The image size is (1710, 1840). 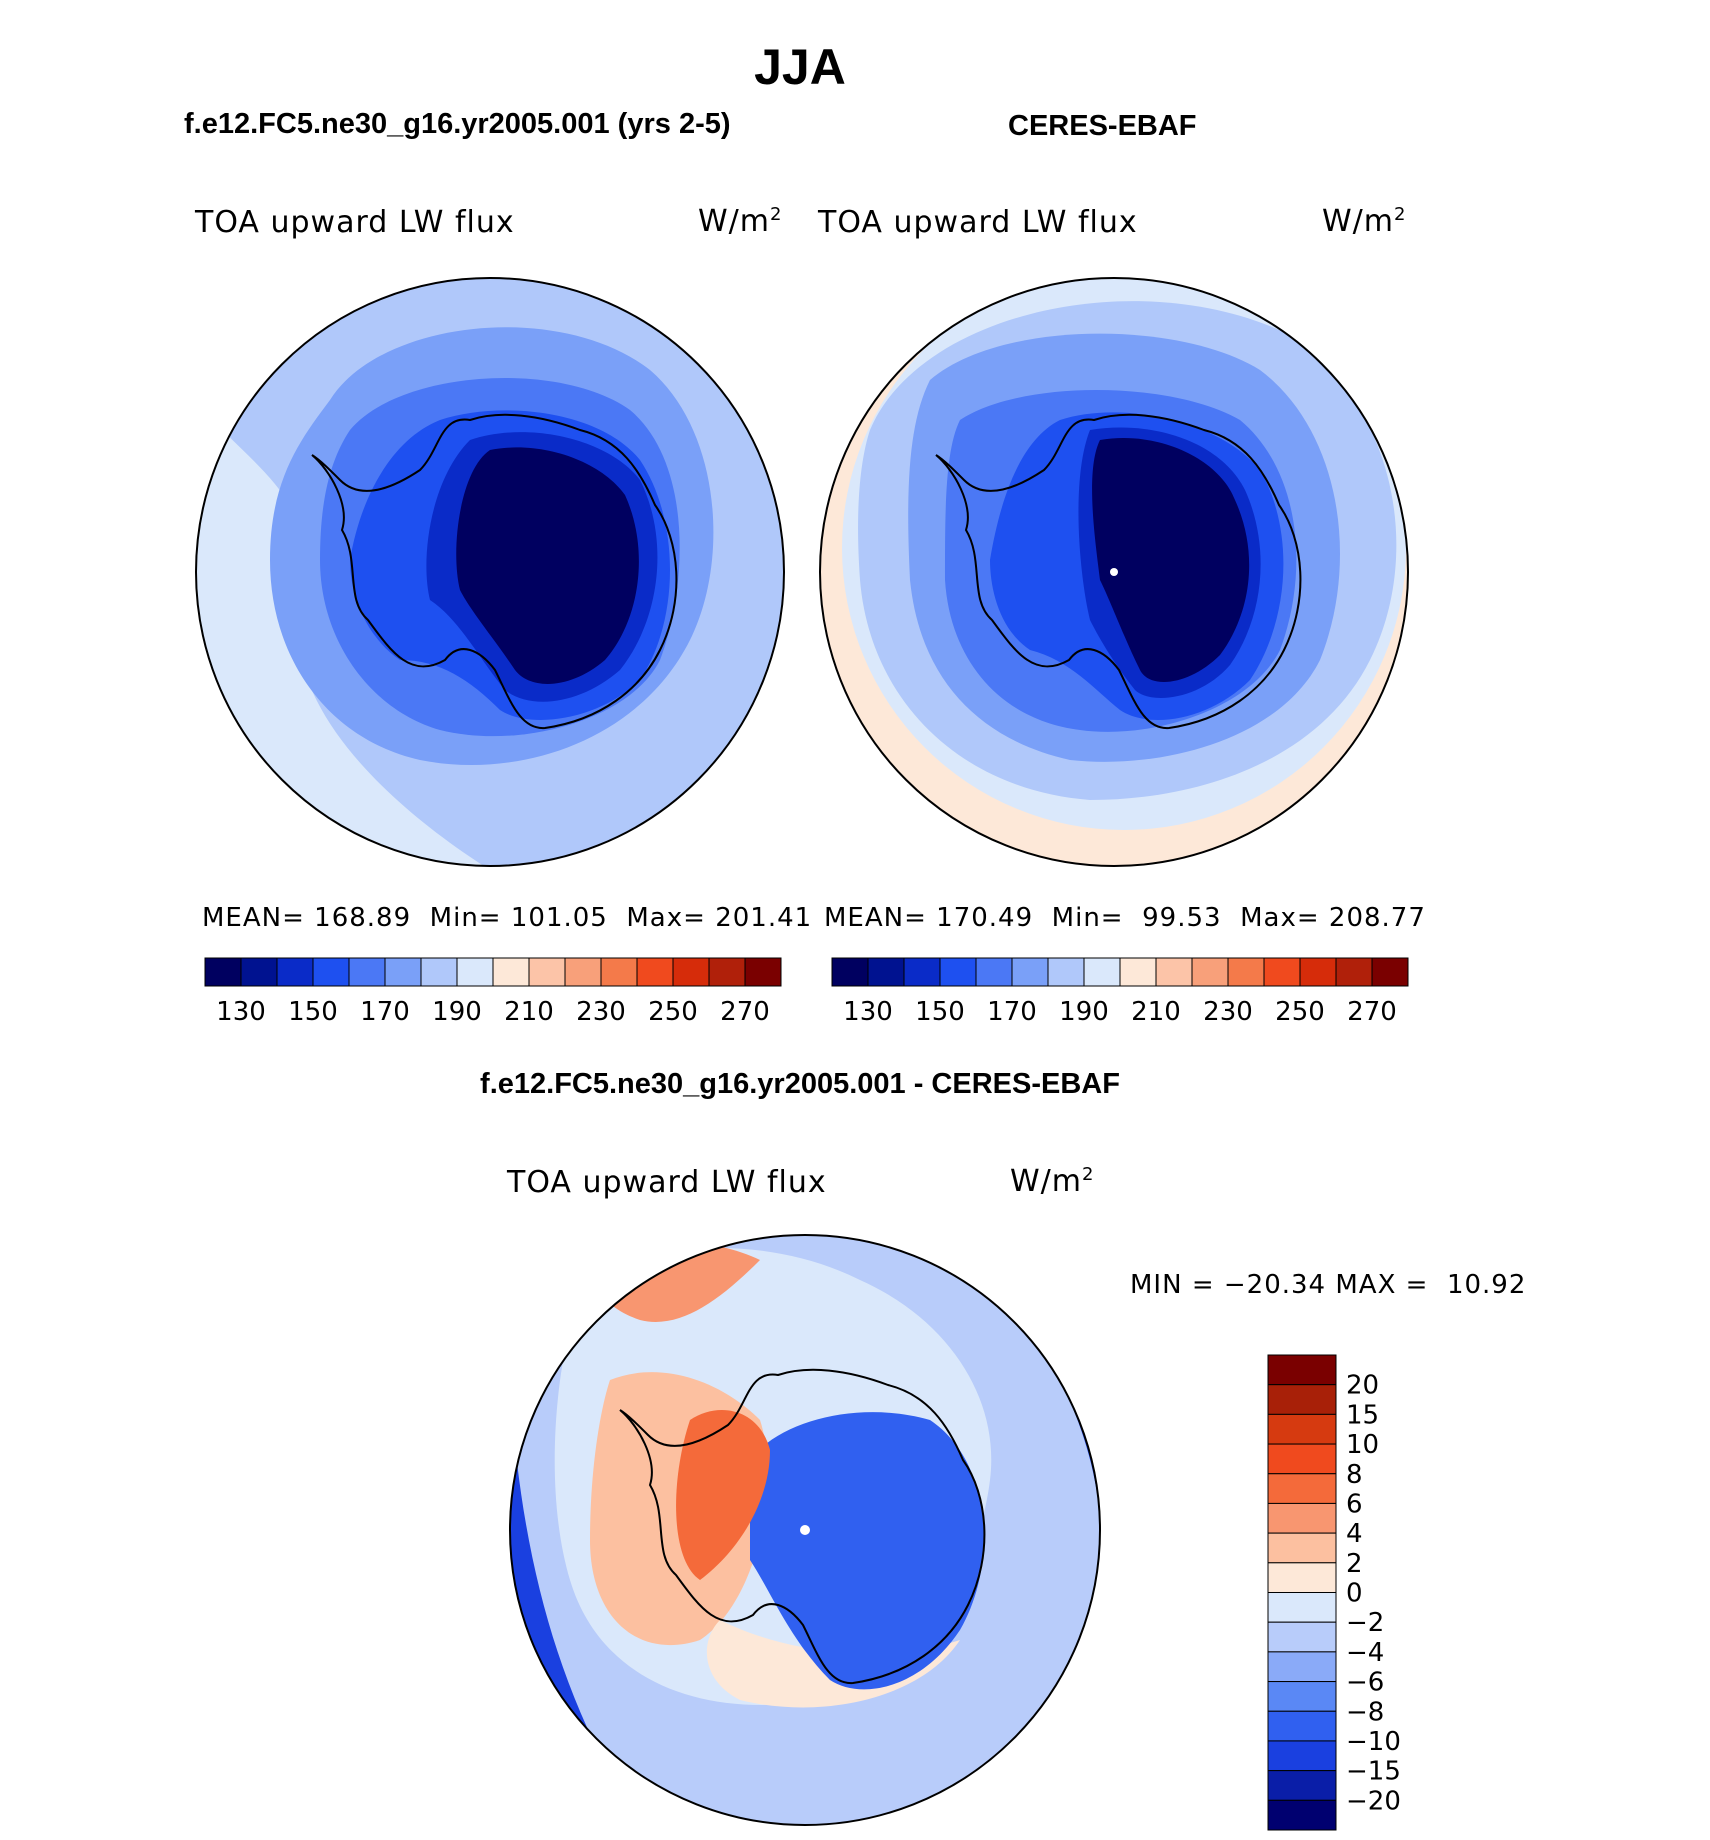 I want to click on diff-ice-negative, so click(x=867, y=1551).